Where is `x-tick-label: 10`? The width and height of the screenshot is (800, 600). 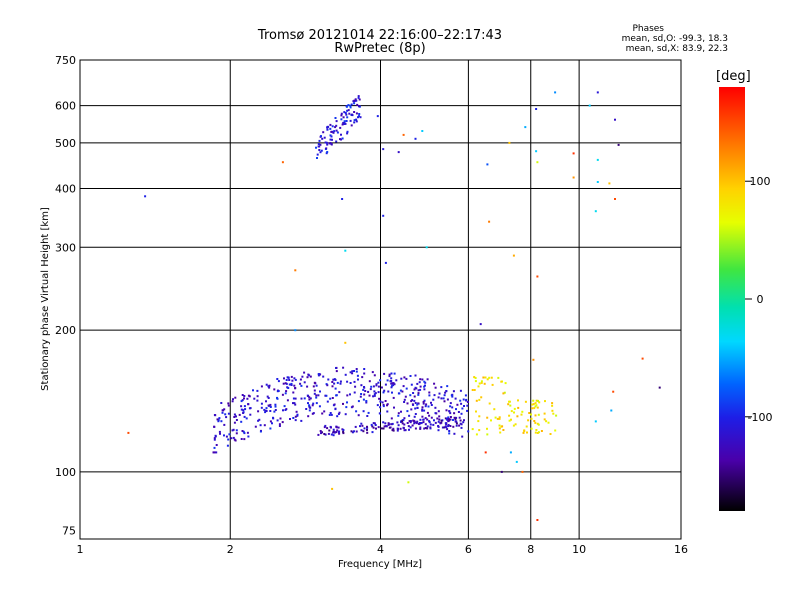 x-tick-label: 10 is located at coordinates (579, 549).